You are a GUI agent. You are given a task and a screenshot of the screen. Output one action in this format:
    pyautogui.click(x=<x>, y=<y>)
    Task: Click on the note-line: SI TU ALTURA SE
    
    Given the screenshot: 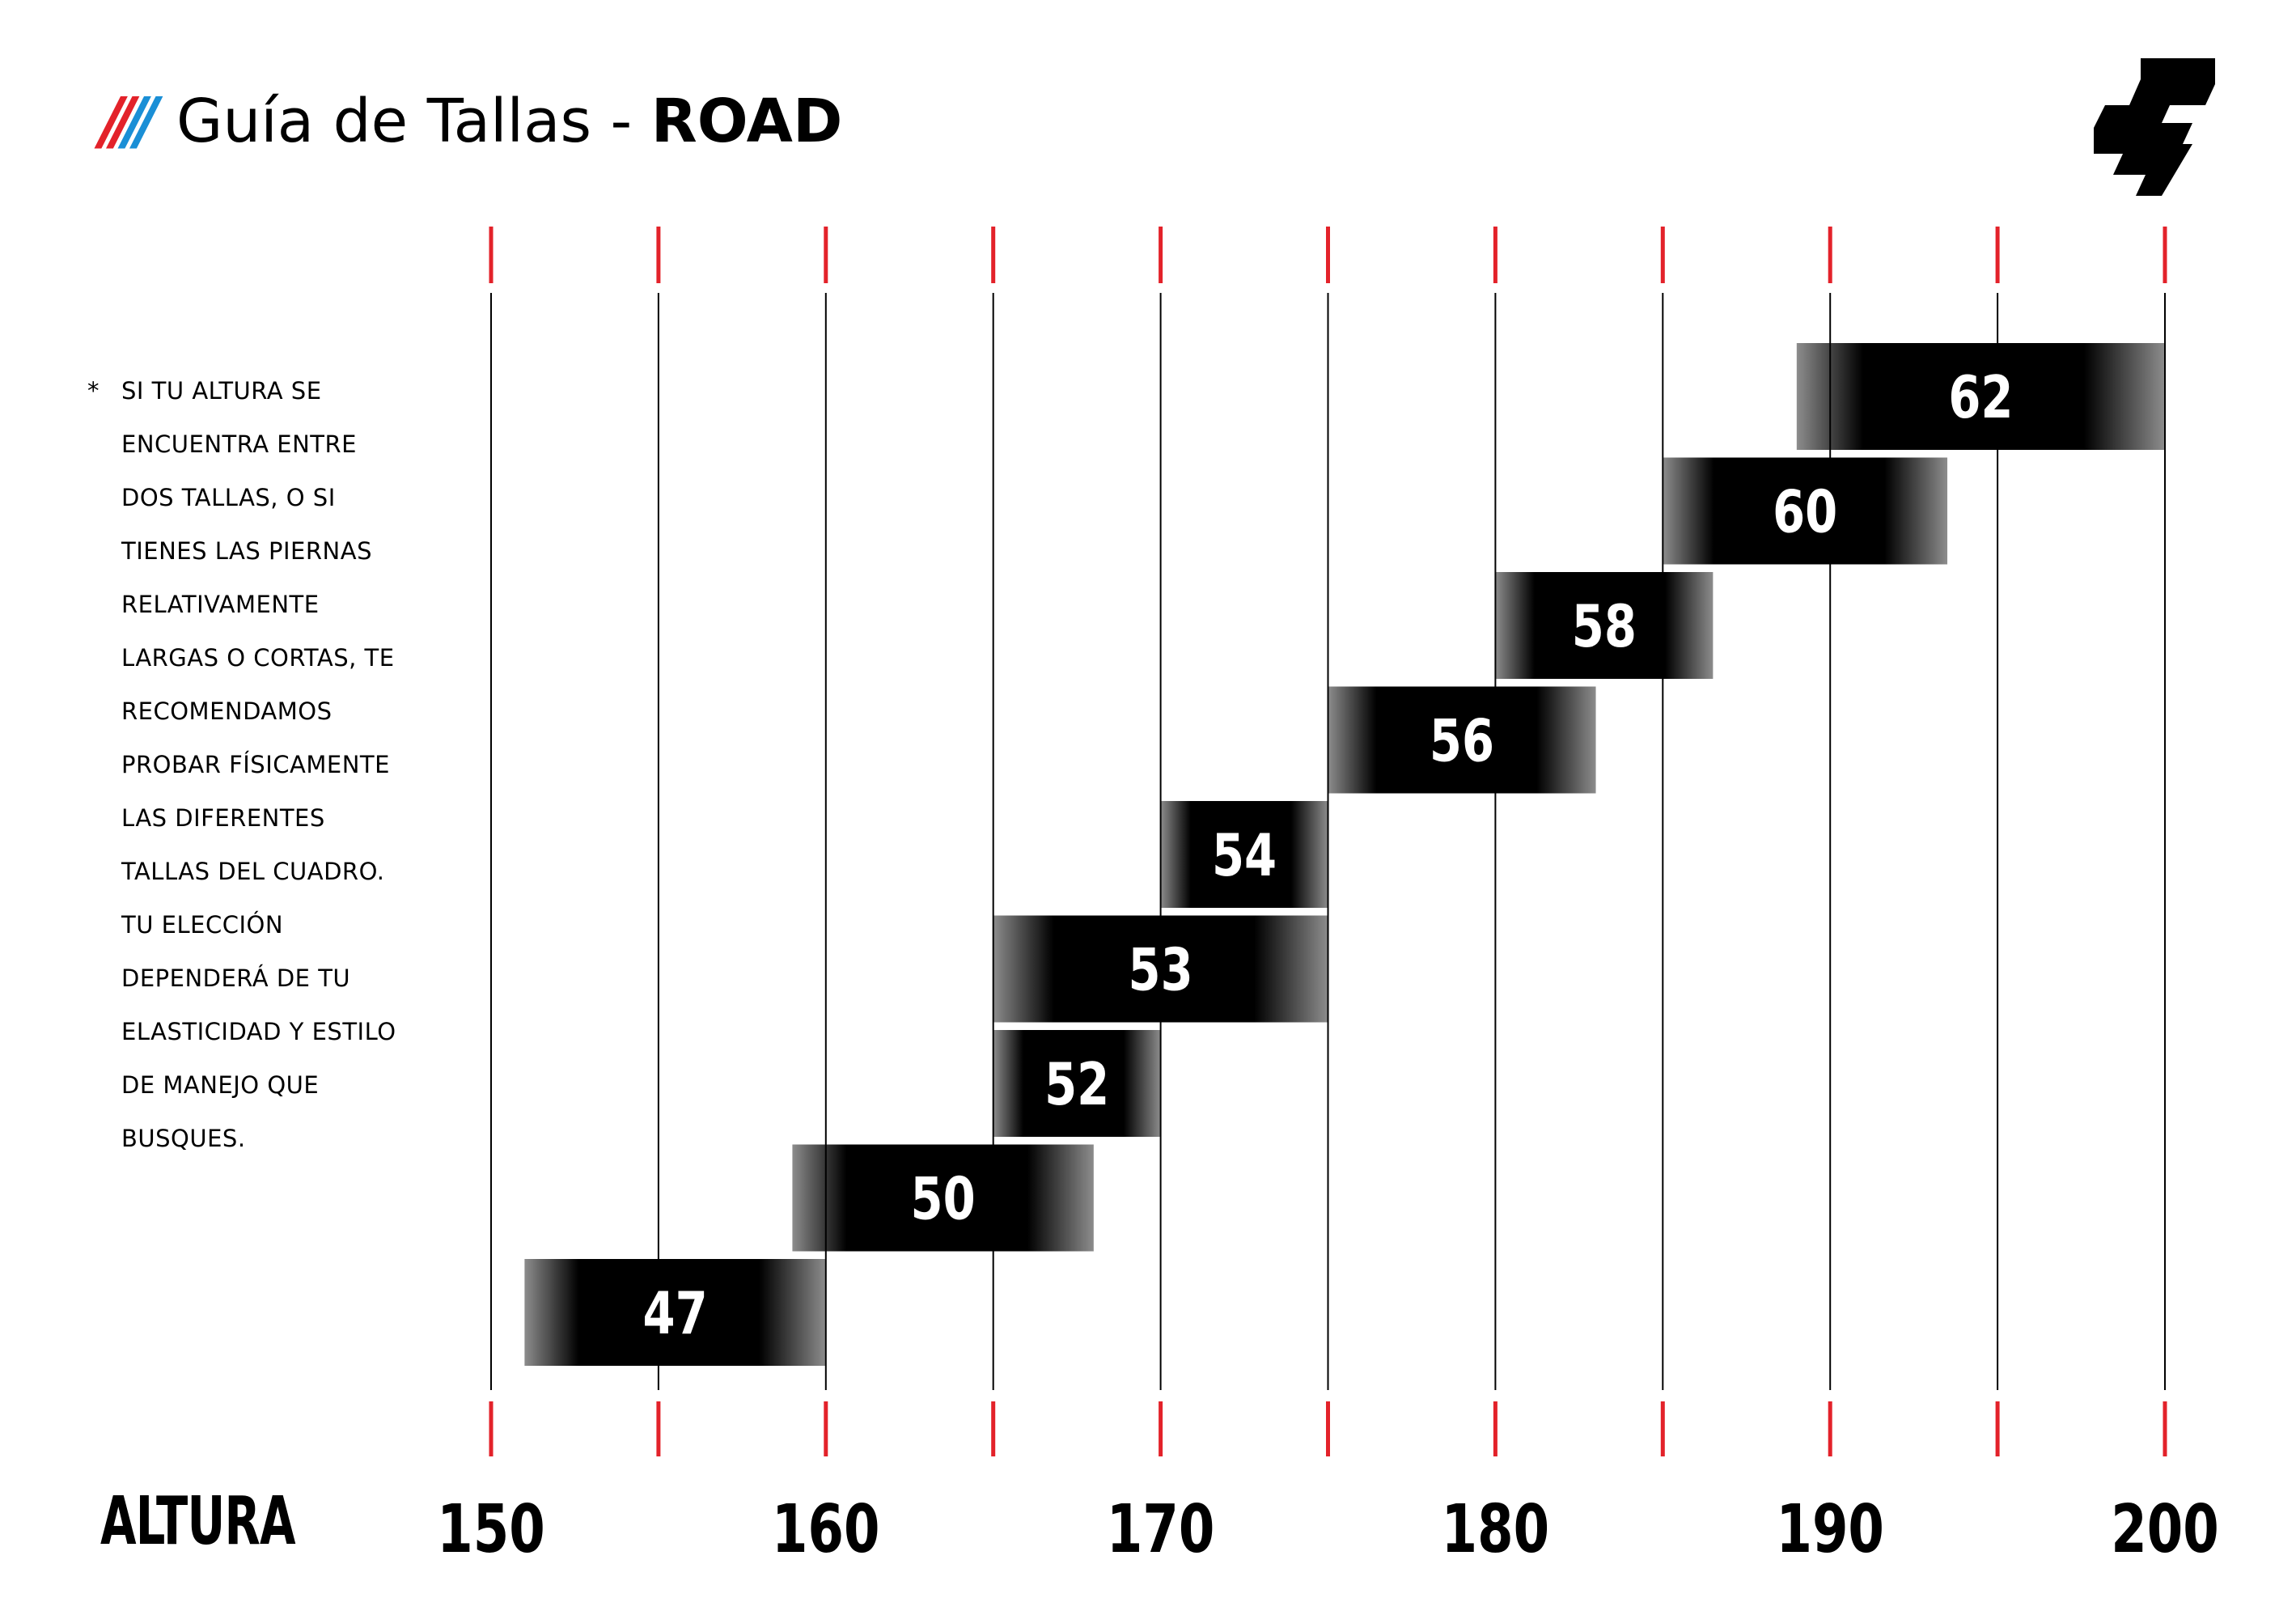 What is the action you would take?
    pyautogui.click(x=221, y=391)
    